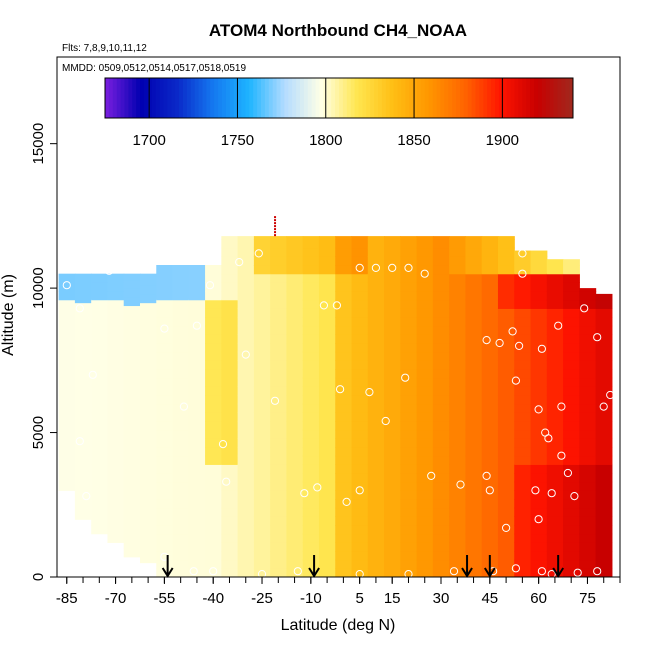  Describe the element at coordinates (314, 566) in the screenshot. I see `flight-arrow` at that location.